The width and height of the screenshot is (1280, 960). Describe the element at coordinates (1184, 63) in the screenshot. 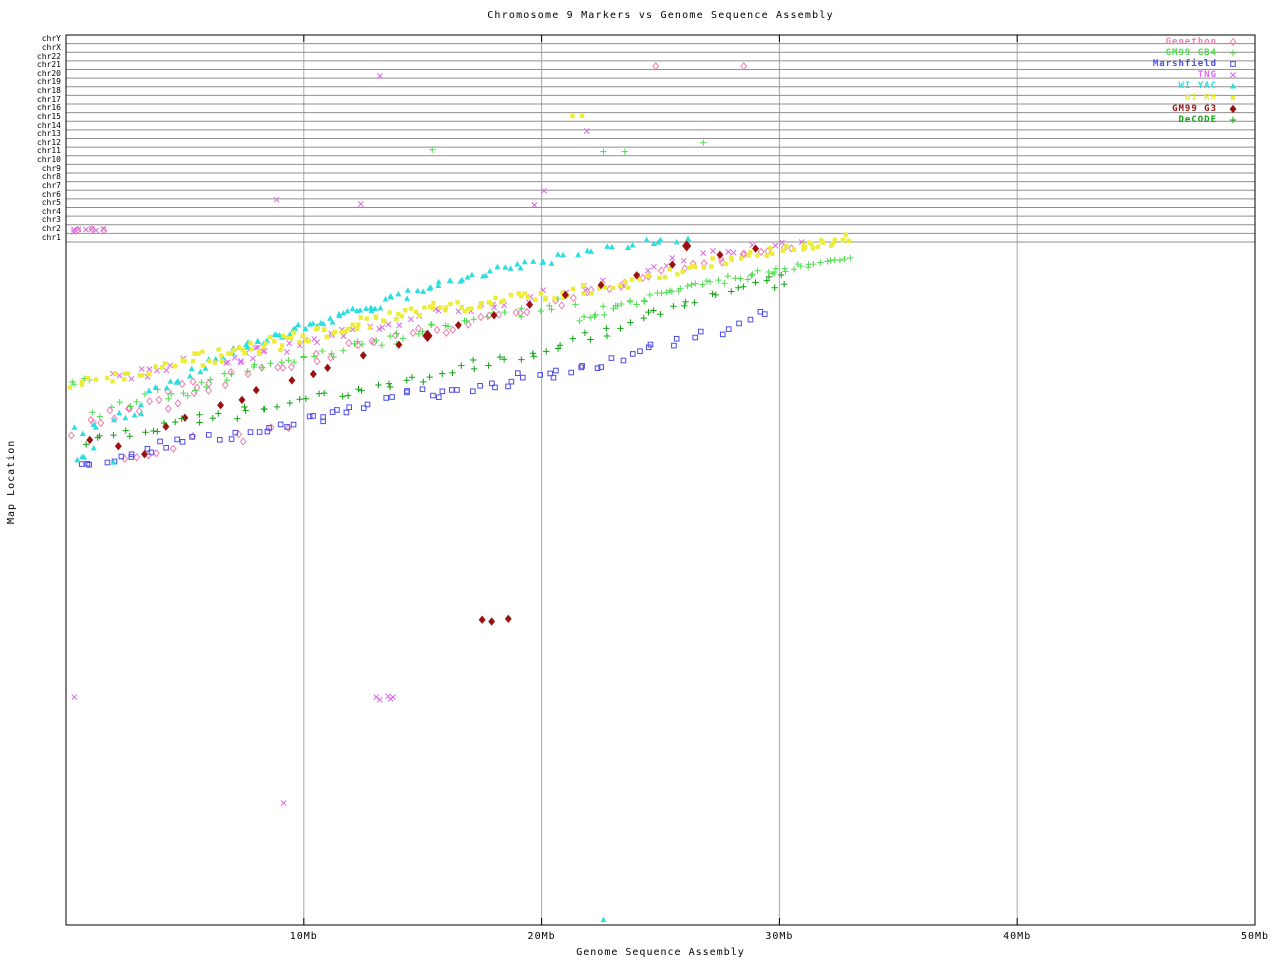

I see `legend-label: Marshfield` at that location.